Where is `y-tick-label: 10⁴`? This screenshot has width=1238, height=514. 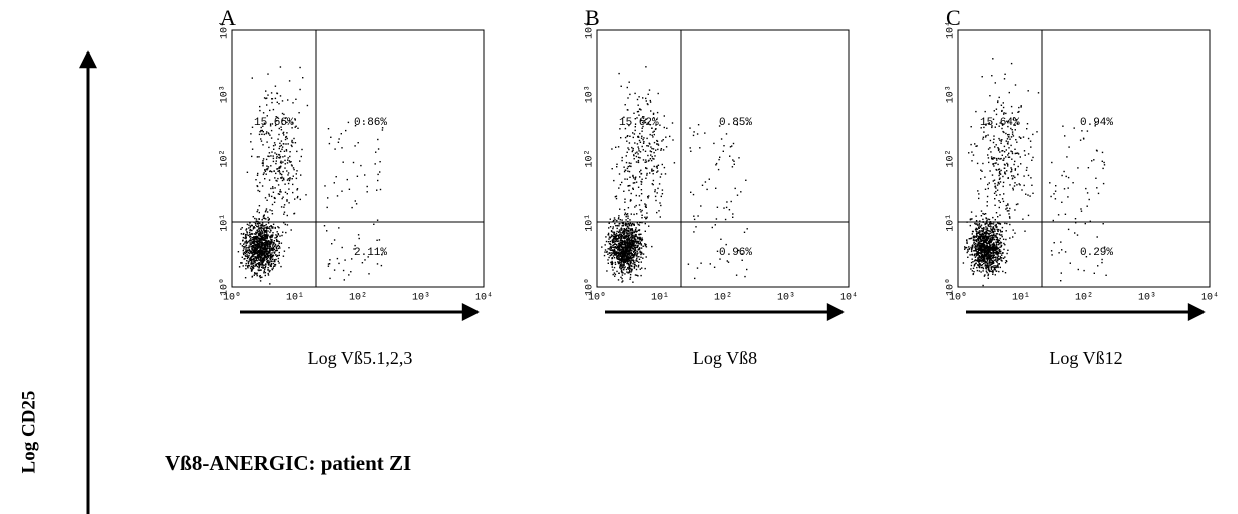
y-tick-label: 10⁴ is located at coordinates (225, 30).